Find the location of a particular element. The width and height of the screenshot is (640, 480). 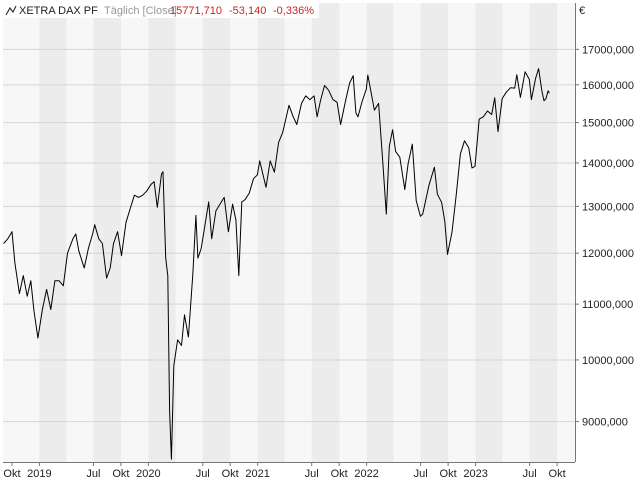

y-tick-label: 12000,000 is located at coordinates (608, 254).